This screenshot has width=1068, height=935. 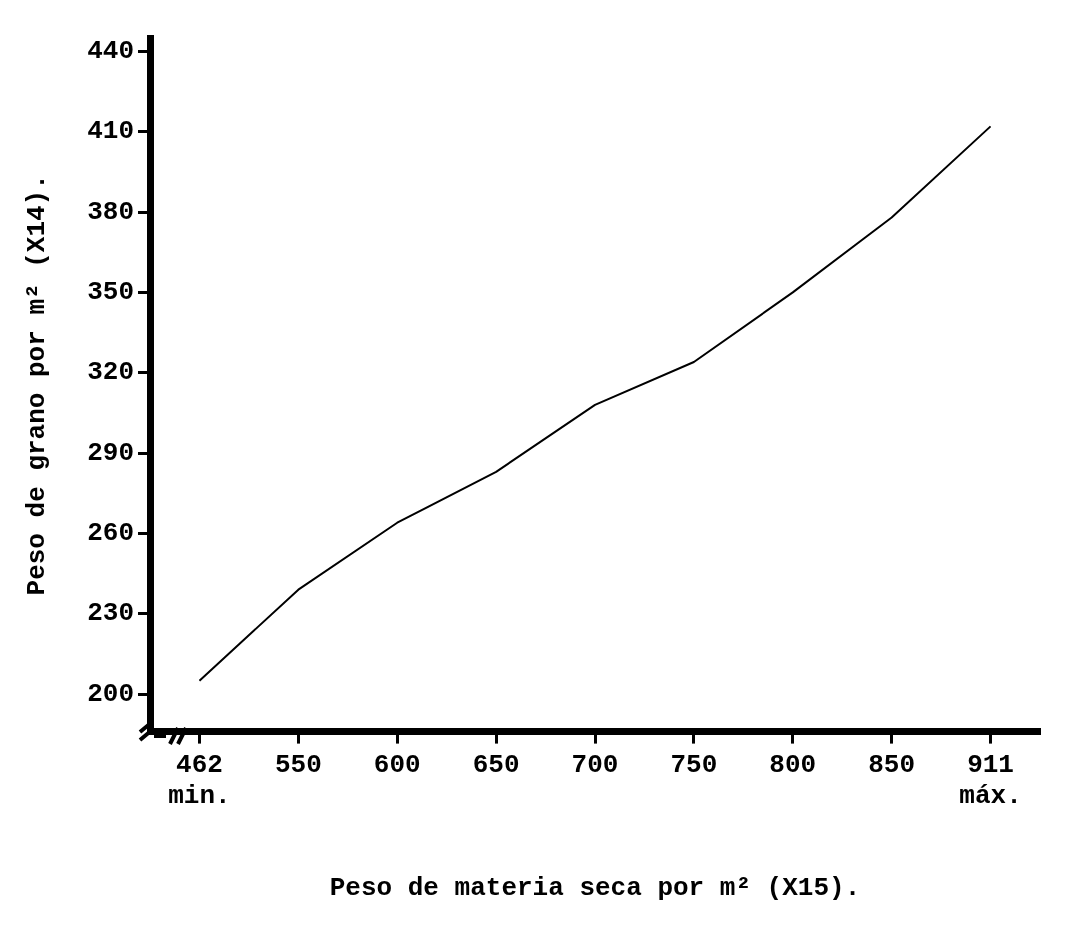 What do you see at coordinates (397, 764) in the screenshot?
I see `x-tick-label: 600` at bounding box center [397, 764].